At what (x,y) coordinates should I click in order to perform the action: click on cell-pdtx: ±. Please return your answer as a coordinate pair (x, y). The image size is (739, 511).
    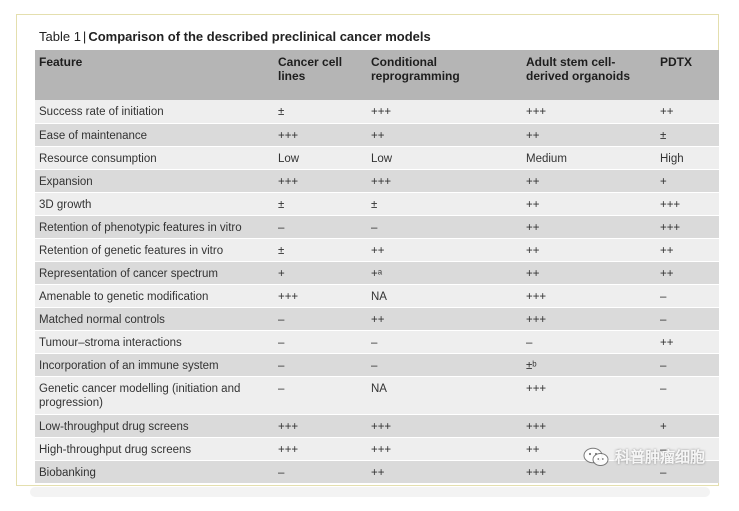
    Looking at the image, I should click on (687, 134).